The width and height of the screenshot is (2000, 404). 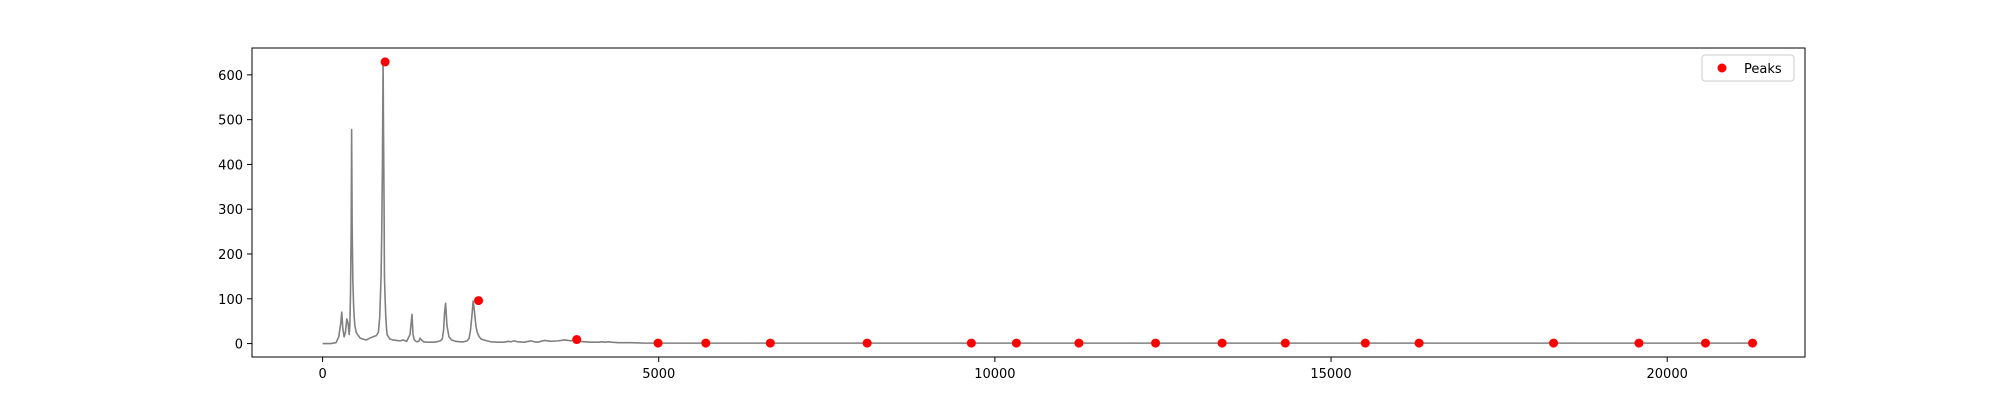 I want to click on y-tick-label: 200, so click(x=230, y=255).